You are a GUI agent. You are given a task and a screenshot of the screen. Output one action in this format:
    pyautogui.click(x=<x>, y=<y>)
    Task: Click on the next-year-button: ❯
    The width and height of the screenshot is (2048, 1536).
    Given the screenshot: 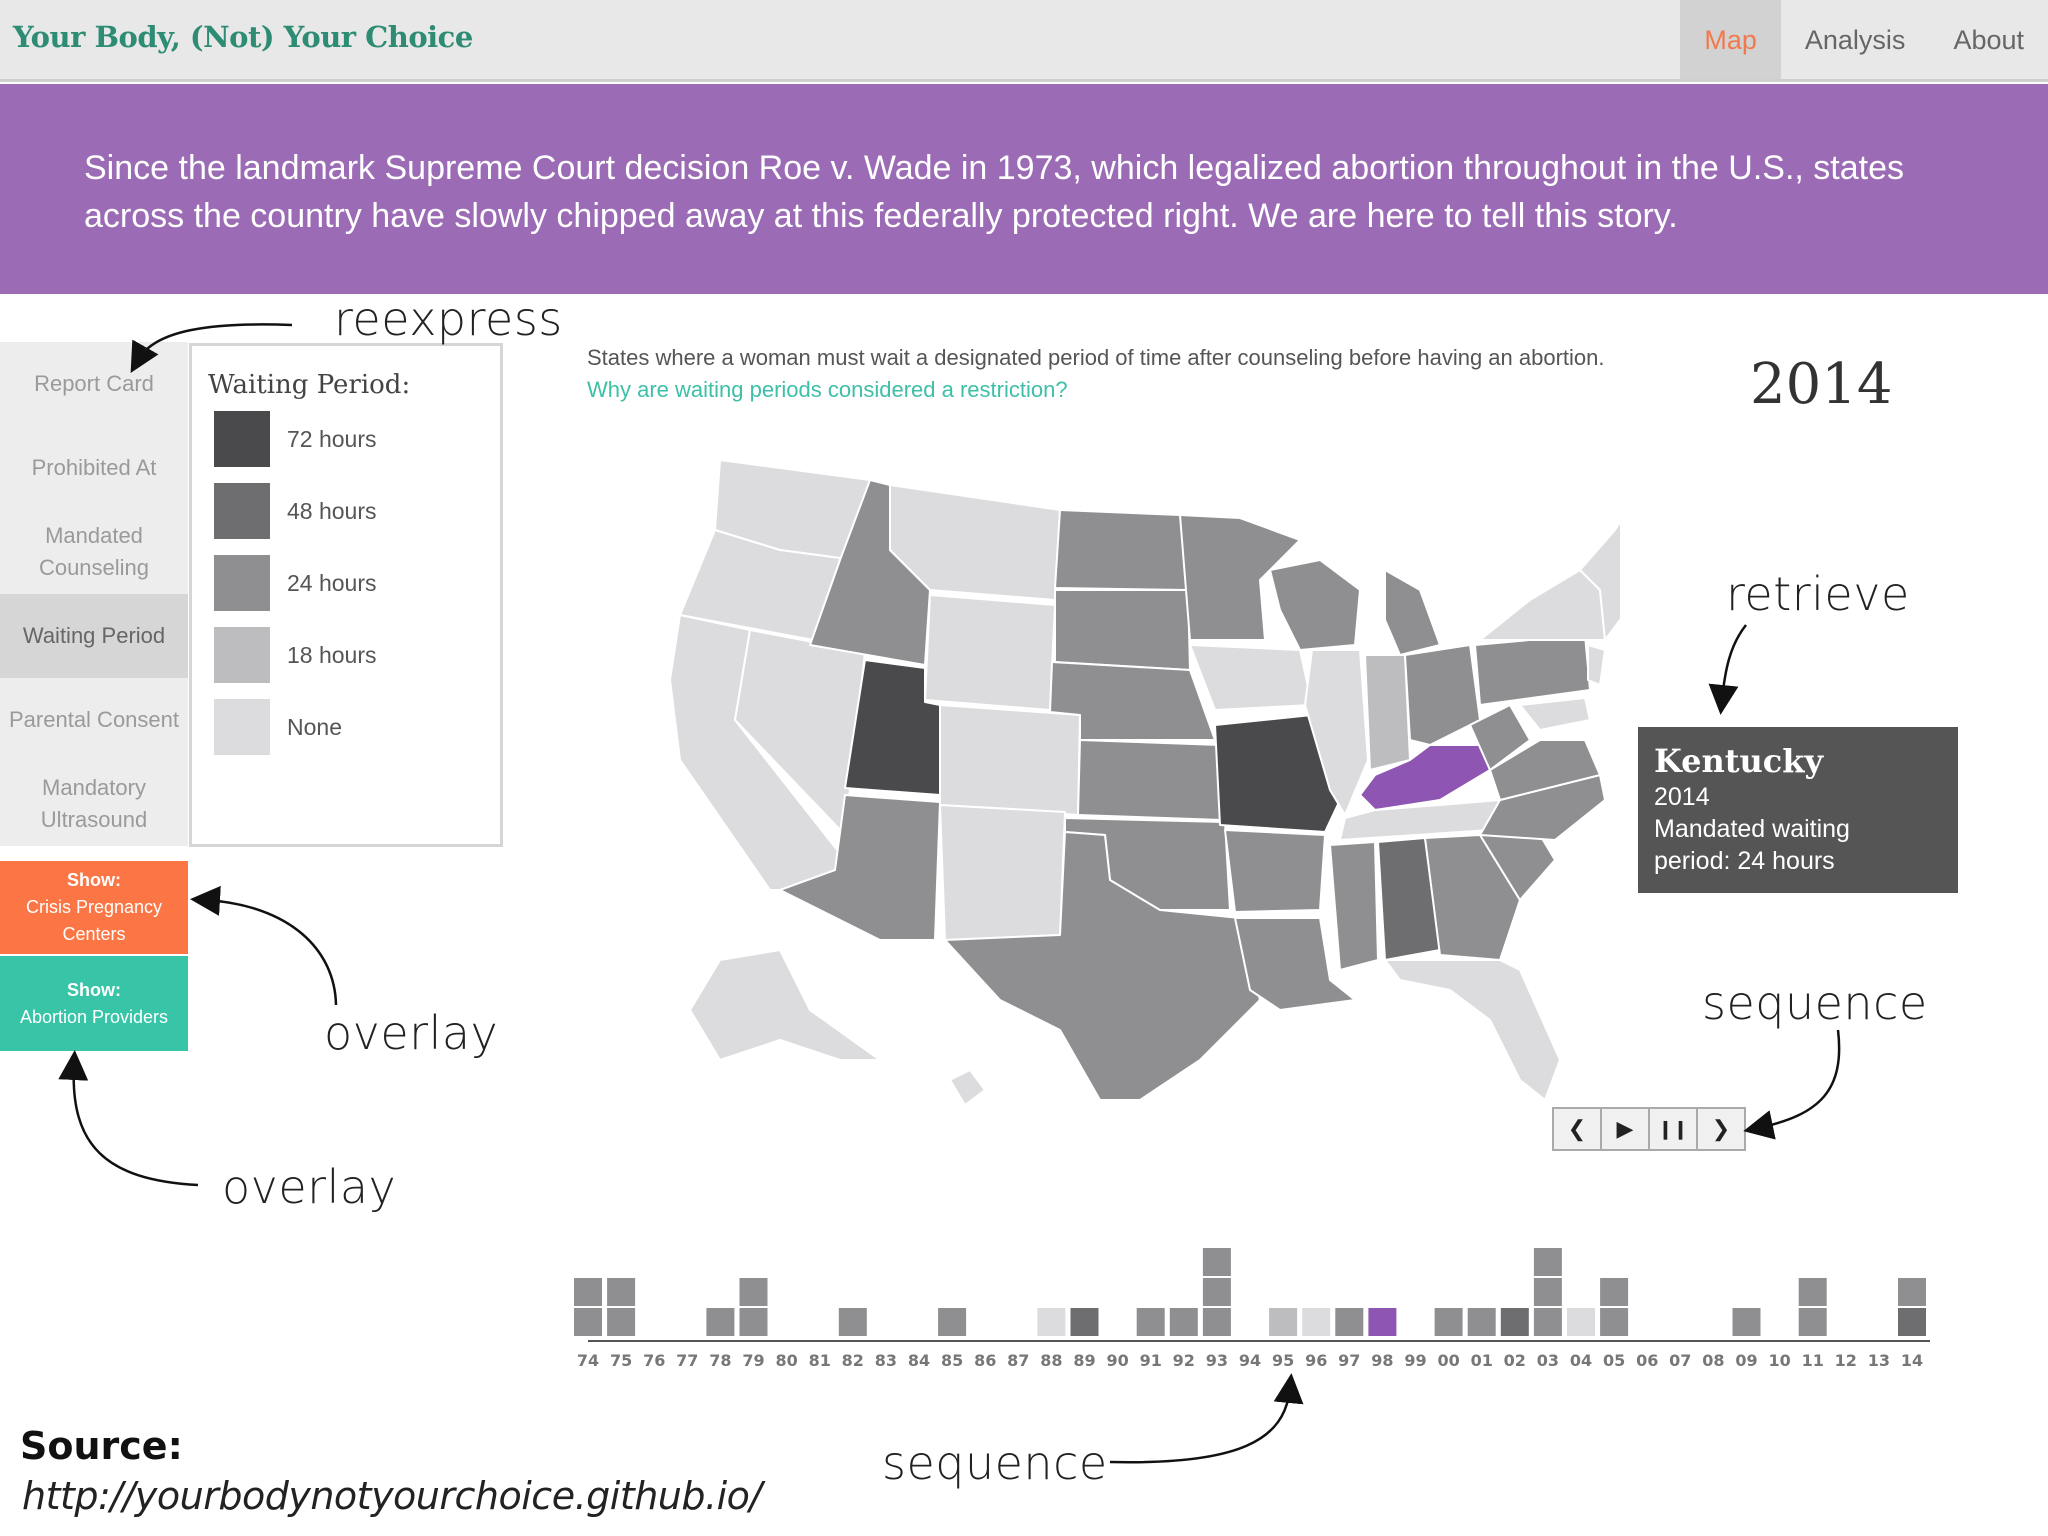 What is the action you would take?
    pyautogui.click(x=1721, y=1129)
    